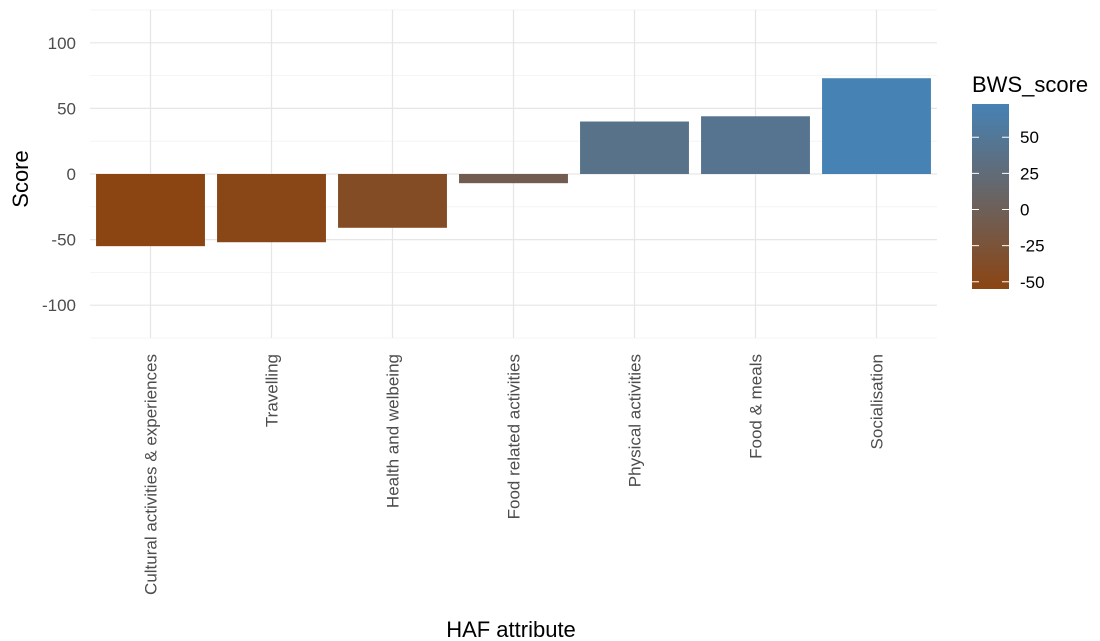  Describe the element at coordinates (63, 240) in the screenshot. I see `y-tick-label: -50` at that location.